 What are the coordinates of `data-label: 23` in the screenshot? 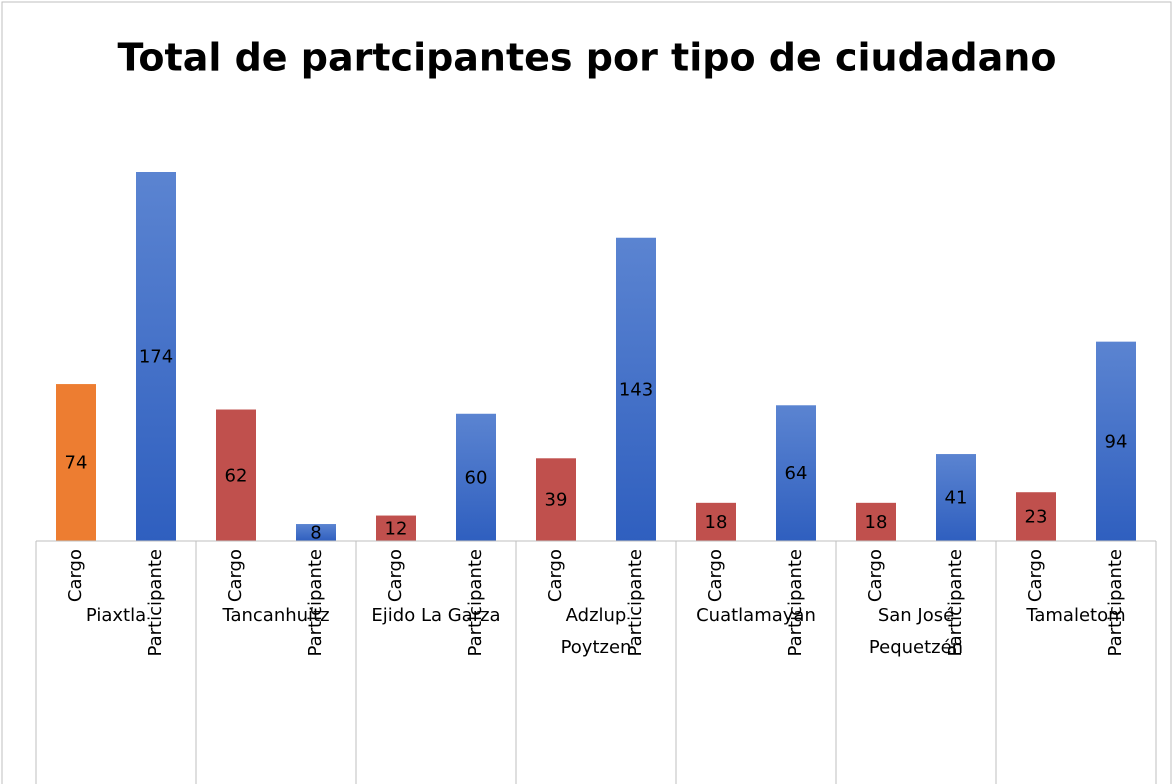 It's located at (1036, 517).